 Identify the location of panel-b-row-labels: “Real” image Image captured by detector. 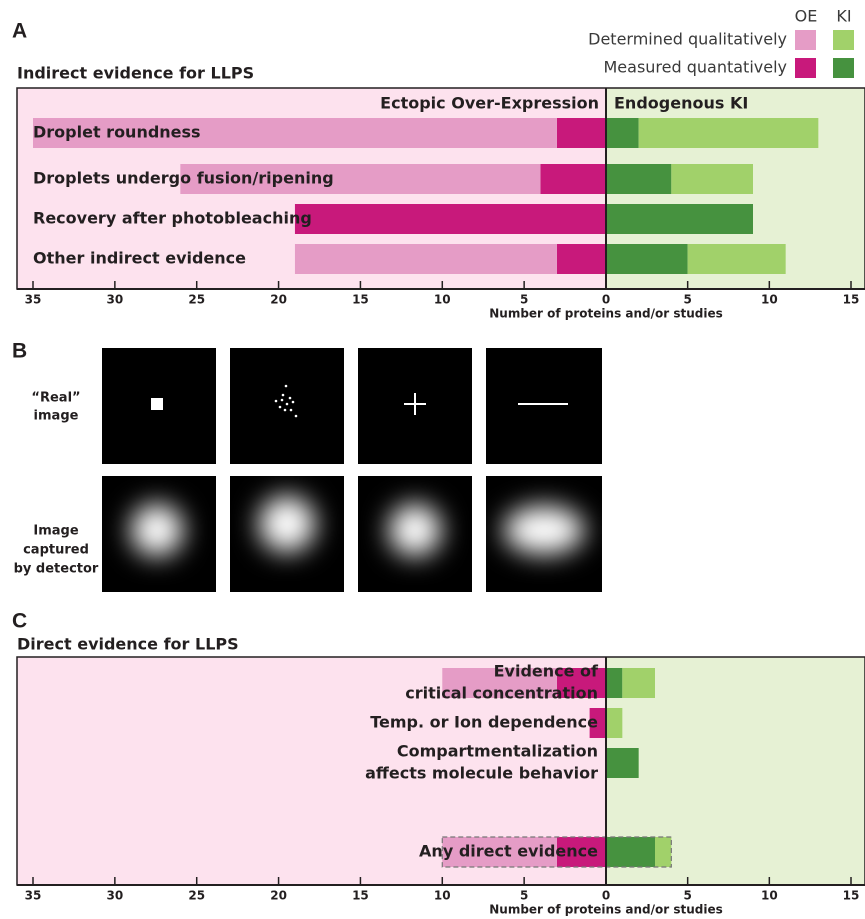
(56, 484).